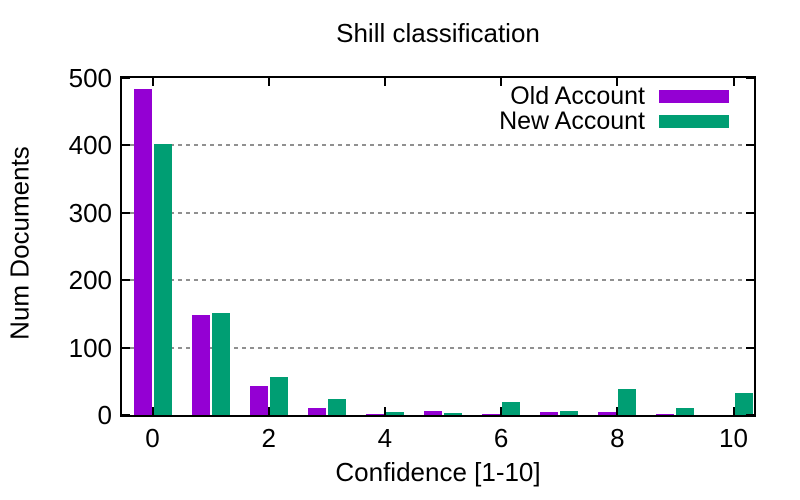 The width and height of the screenshot is (800, 500). Describe the element at coordinates (90, 347) in the screenshot. I see `y-tick-label: 100` at that location.